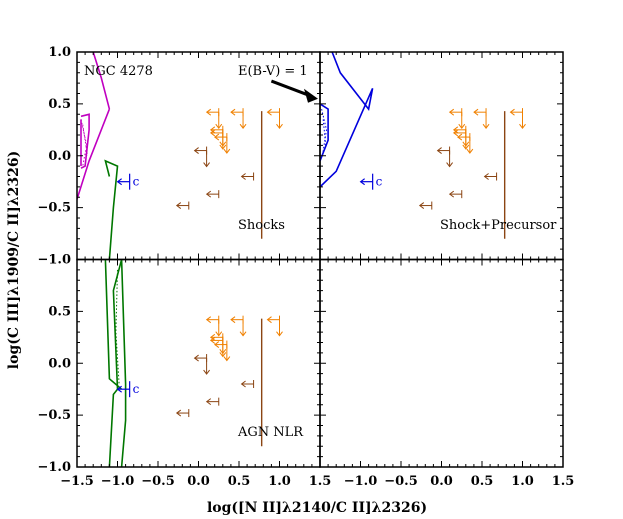  I want to click on panel-content-0: c, so click(180, 156).